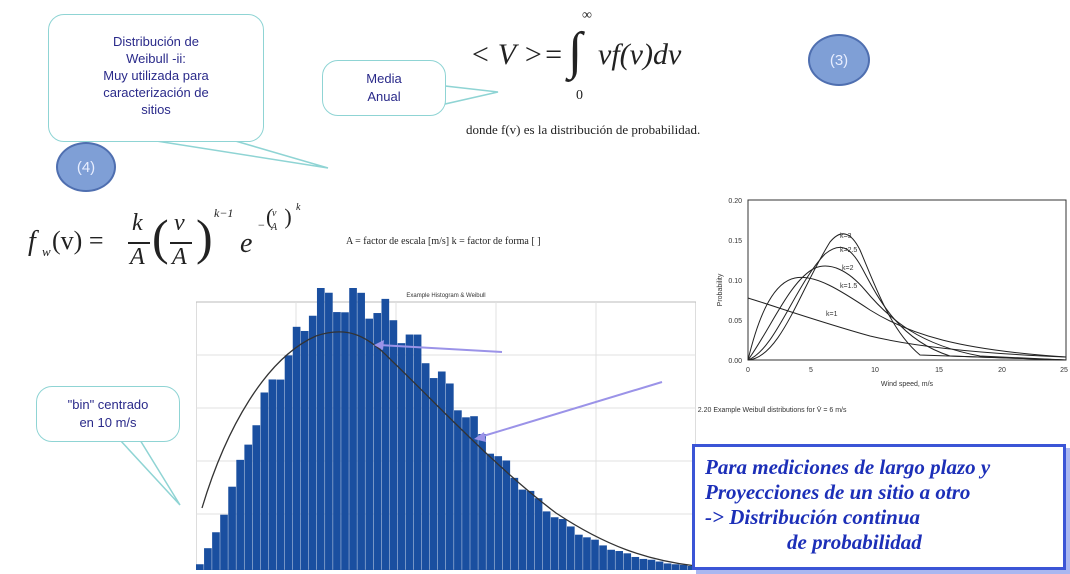 The width and height of the screenshot is (1070, 574). I want to click on box-line: Para mediciones de largo plazo y, so click(848, 467).